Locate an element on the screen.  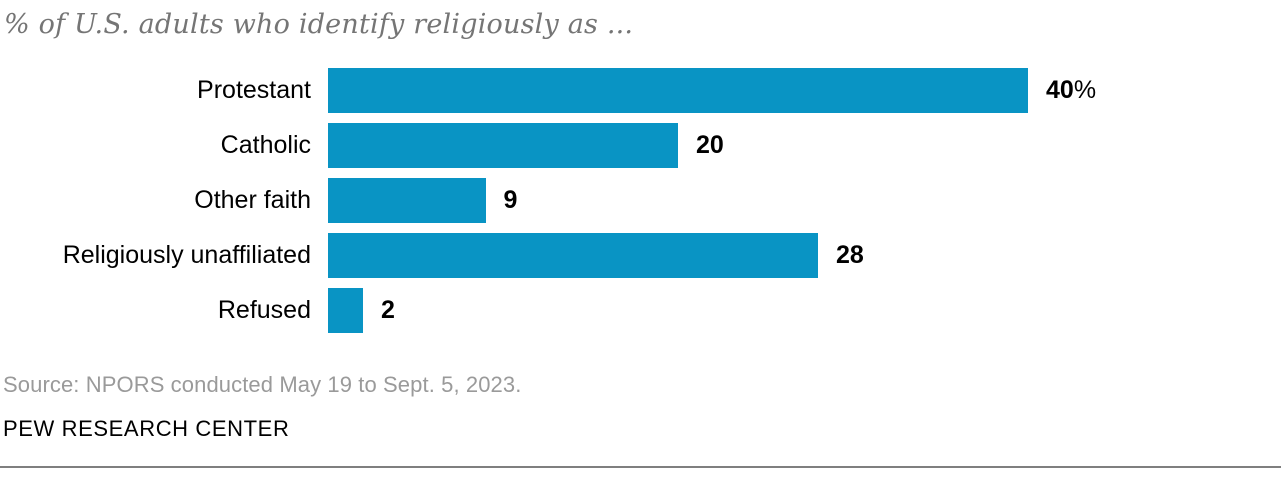
bar-area: 28 is located at coordinates (804, 255).